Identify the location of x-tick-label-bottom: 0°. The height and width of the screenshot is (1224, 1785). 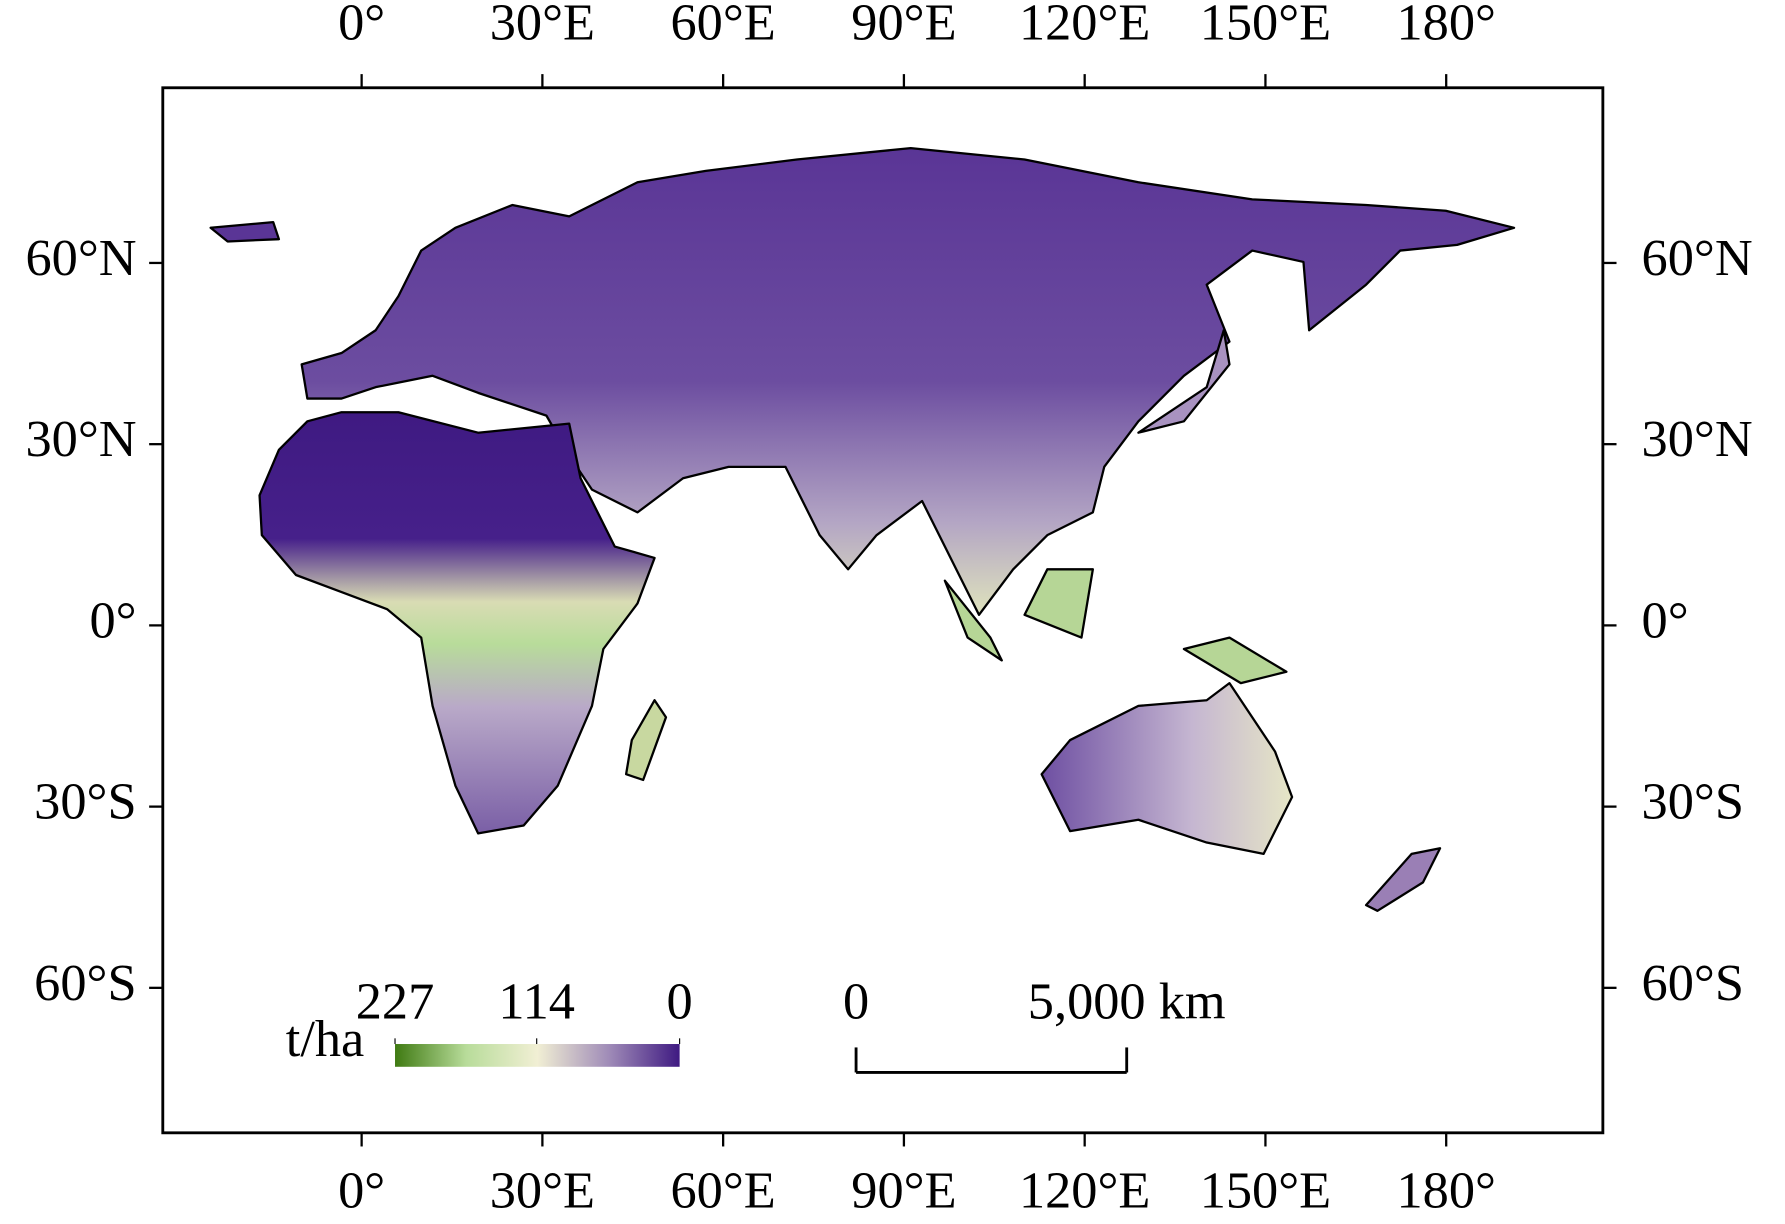
(361, 1190).